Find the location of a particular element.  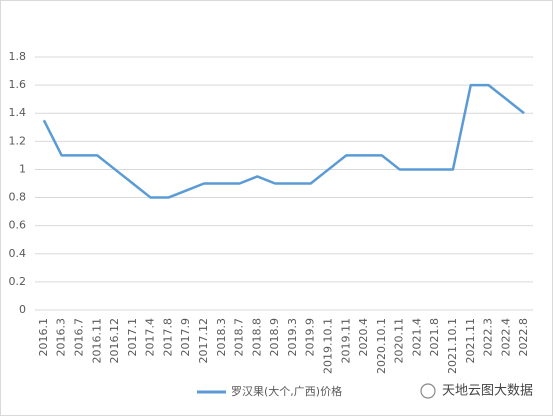

y-tick-label: 1.8 is located at coordinates (18, 56).